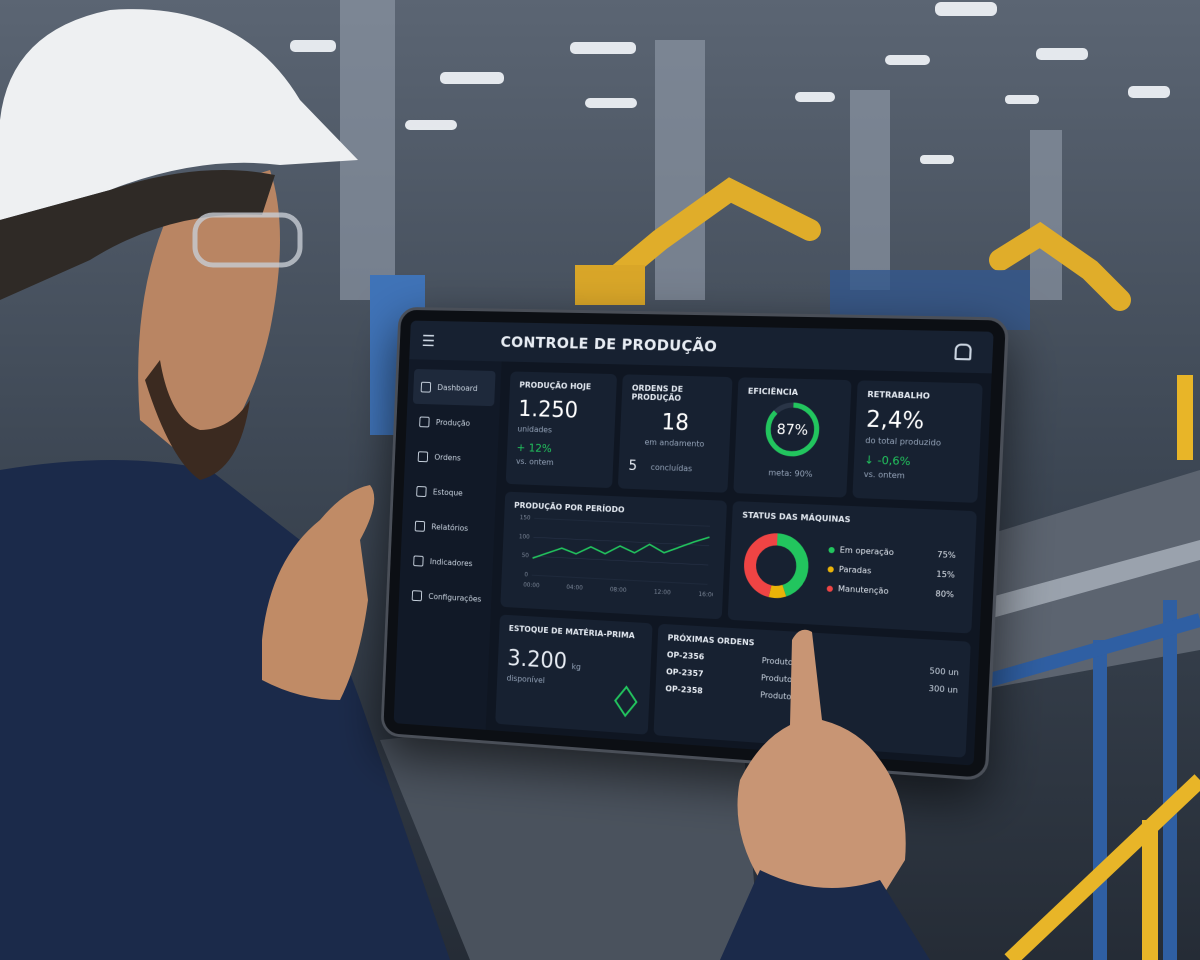 This screenshot has width=1200, height=960. I want to click on quantity, so click(907, 705).